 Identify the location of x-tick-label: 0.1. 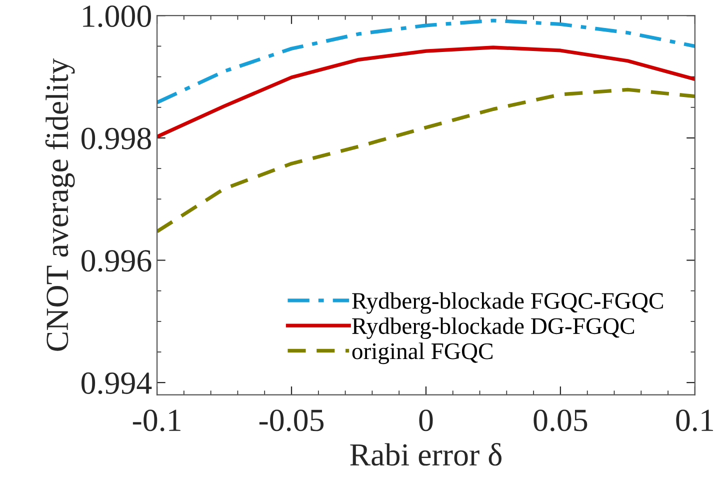
(694, 421).